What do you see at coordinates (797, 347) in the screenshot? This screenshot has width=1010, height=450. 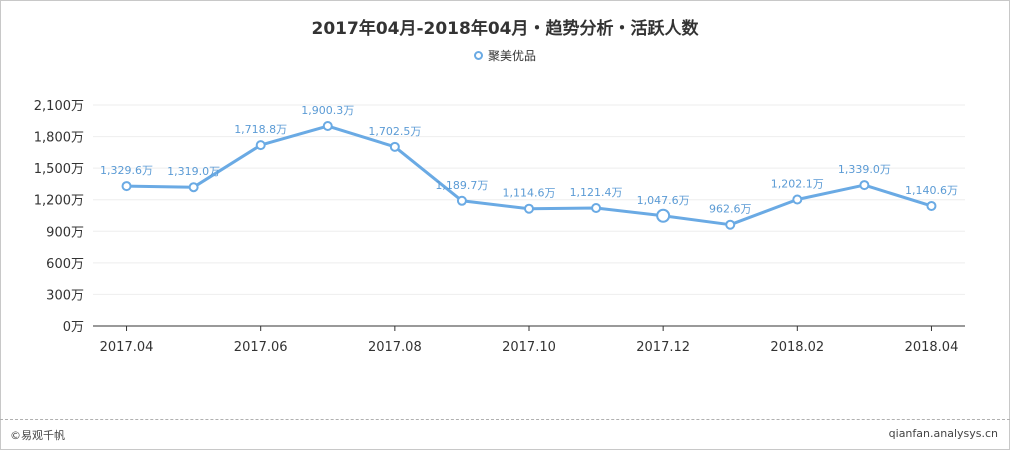 I see `x-tick-label: 2018.02` at bounding box center [797, 347].